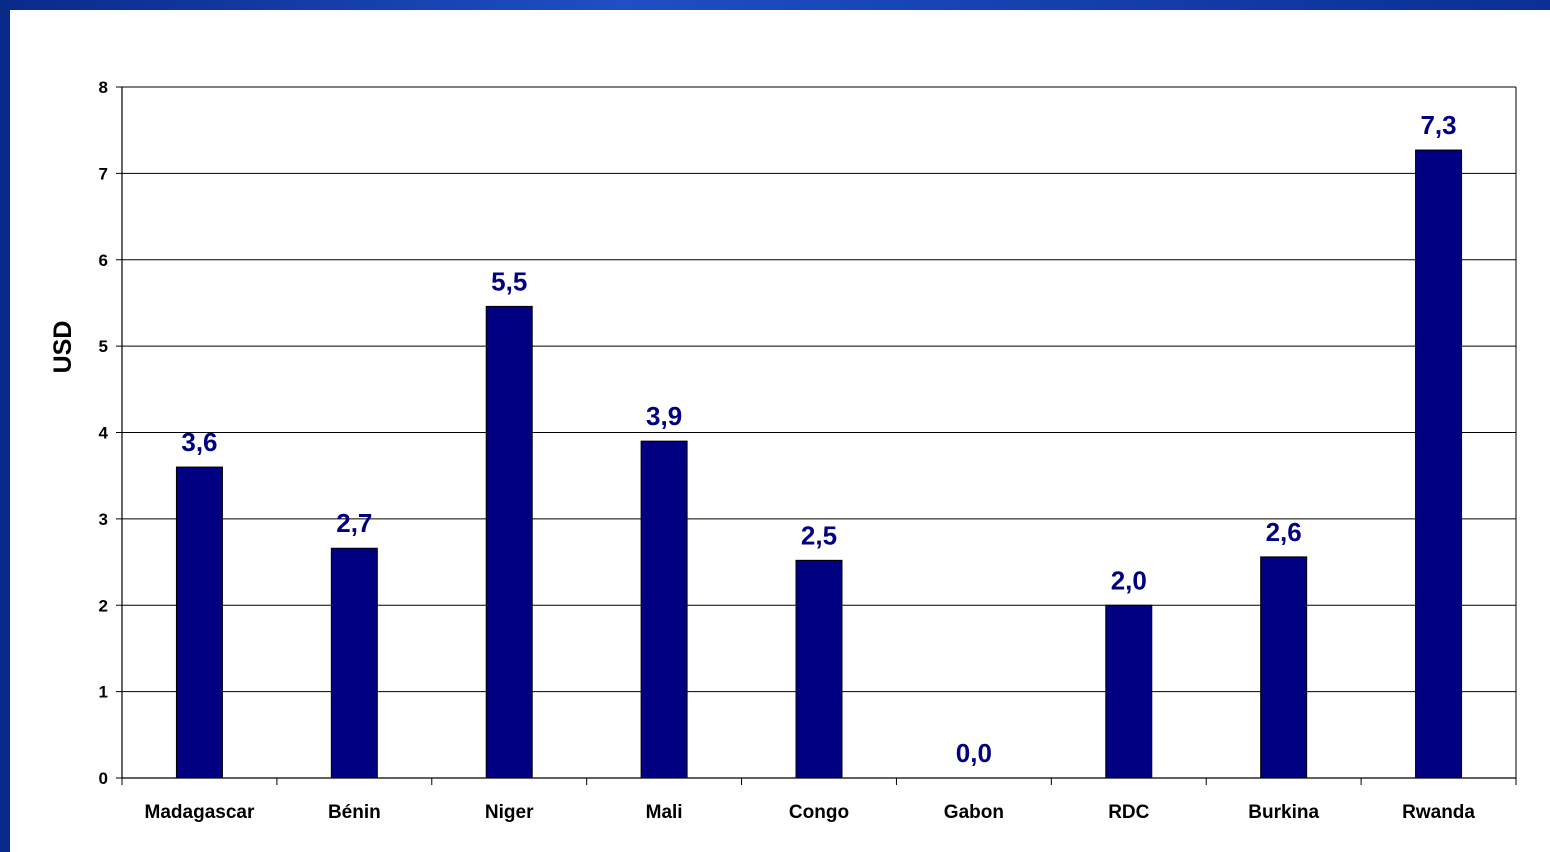 The width and height of the screenshot is (1550, 852). What do you see at coordinates (1438, 125) in the screenshot?
I see `data-label: 7,3` at bounding box center [1438, 125].